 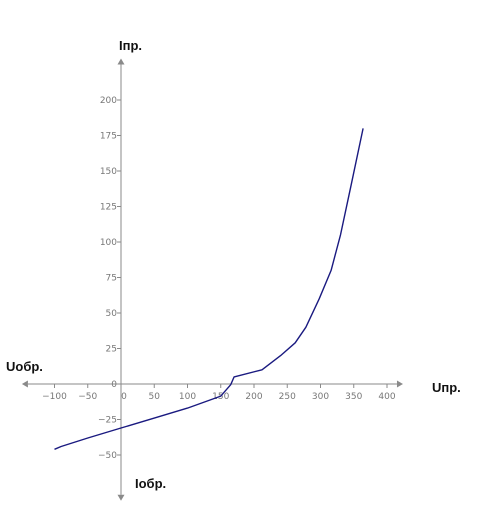 I want to click on x-tick-label: 50, so click(x=155, y=397).